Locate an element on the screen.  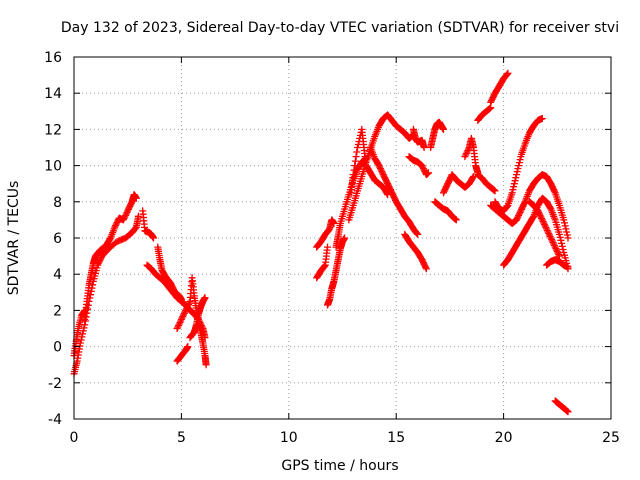
y-tick-label: -4 is located at coordinates (55, 420).